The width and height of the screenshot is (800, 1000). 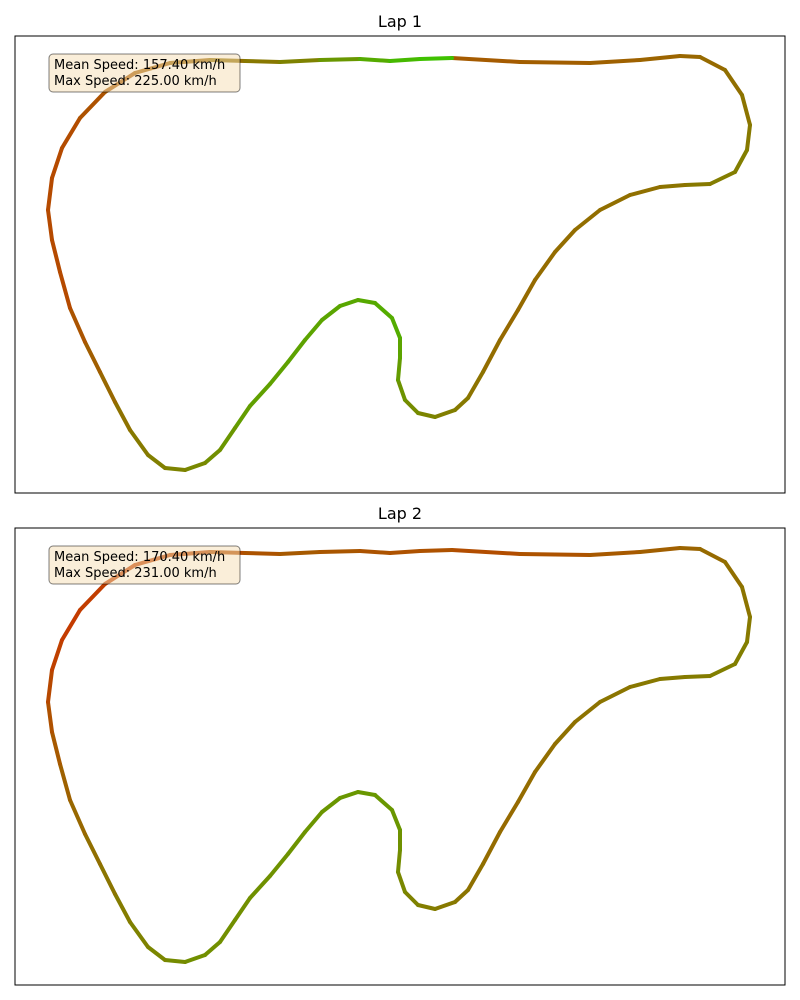 What do you see at coordinates (135, 573) in the screenshot?
I see `lap-2-max-speed: Max Speed: 231.00 km/h` at bounding box center [135, 573].